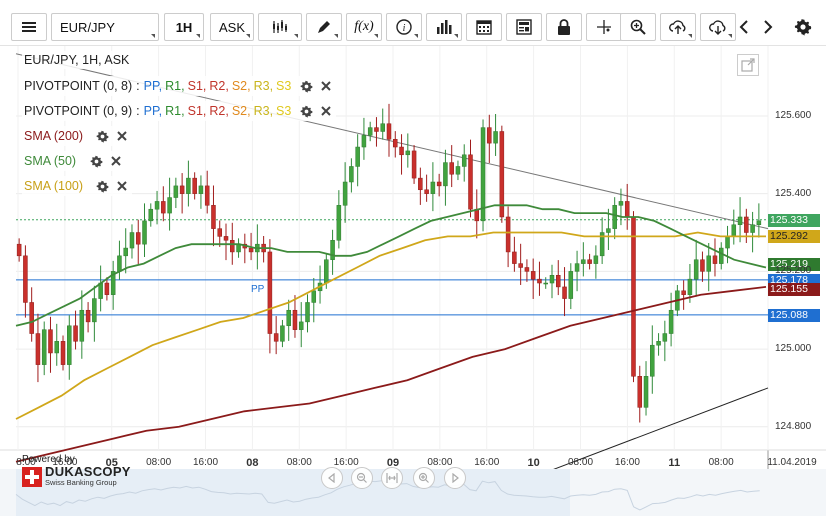 This screenshot has width=826, height=516. I want to click on y-tick-label: 125.400, so click(793, 193).